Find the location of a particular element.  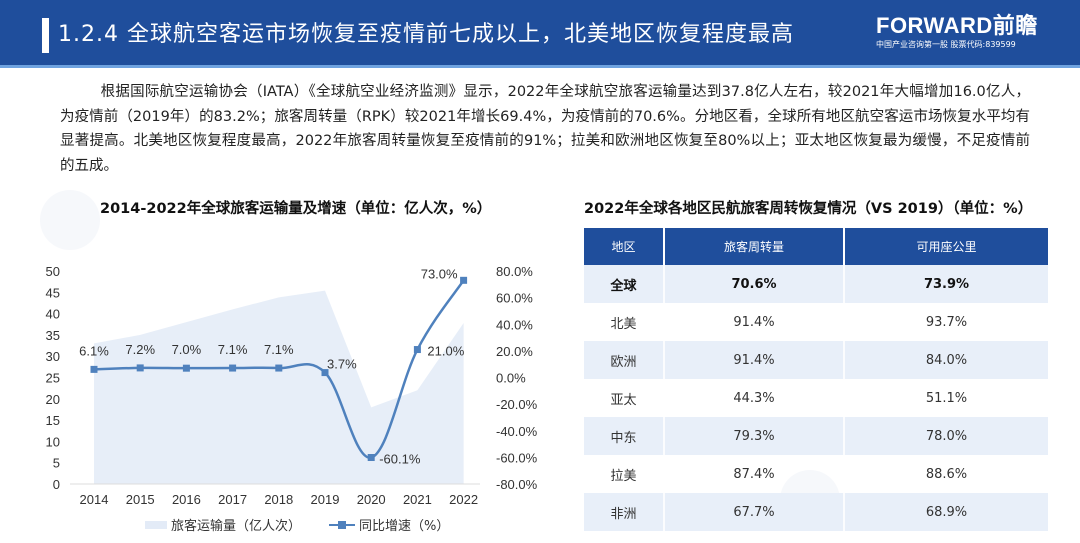

left-axis-tick: 30 is located at coordinates (53, 356).